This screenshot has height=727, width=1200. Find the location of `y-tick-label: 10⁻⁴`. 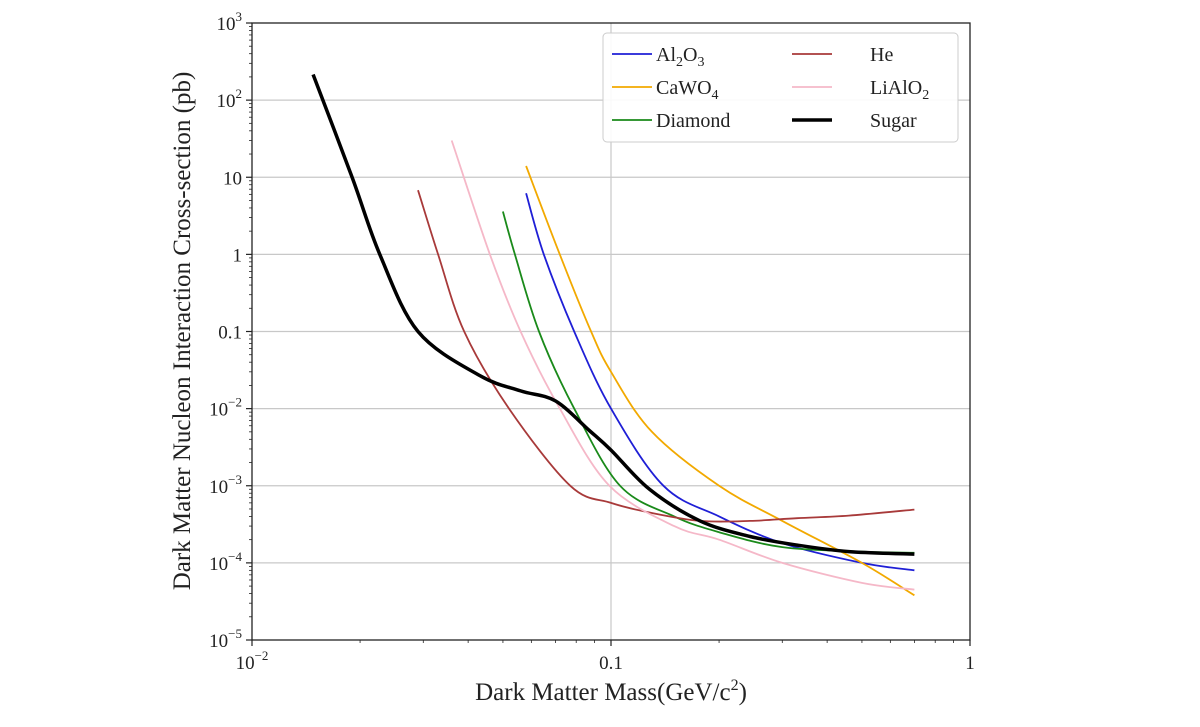

y-tick-label: 10⁻⁴ is located at coordinates (225, 562).